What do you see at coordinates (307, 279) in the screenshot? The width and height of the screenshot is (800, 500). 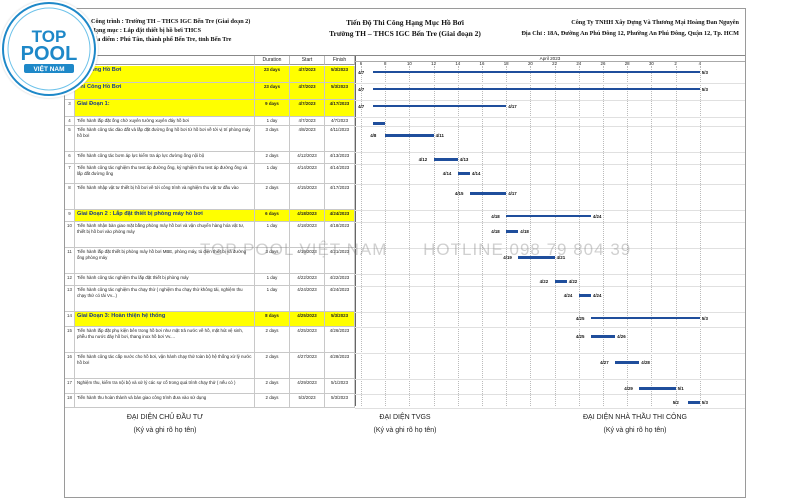 I see `task-start: 4/22/2023` at bounding box center [307, 279].